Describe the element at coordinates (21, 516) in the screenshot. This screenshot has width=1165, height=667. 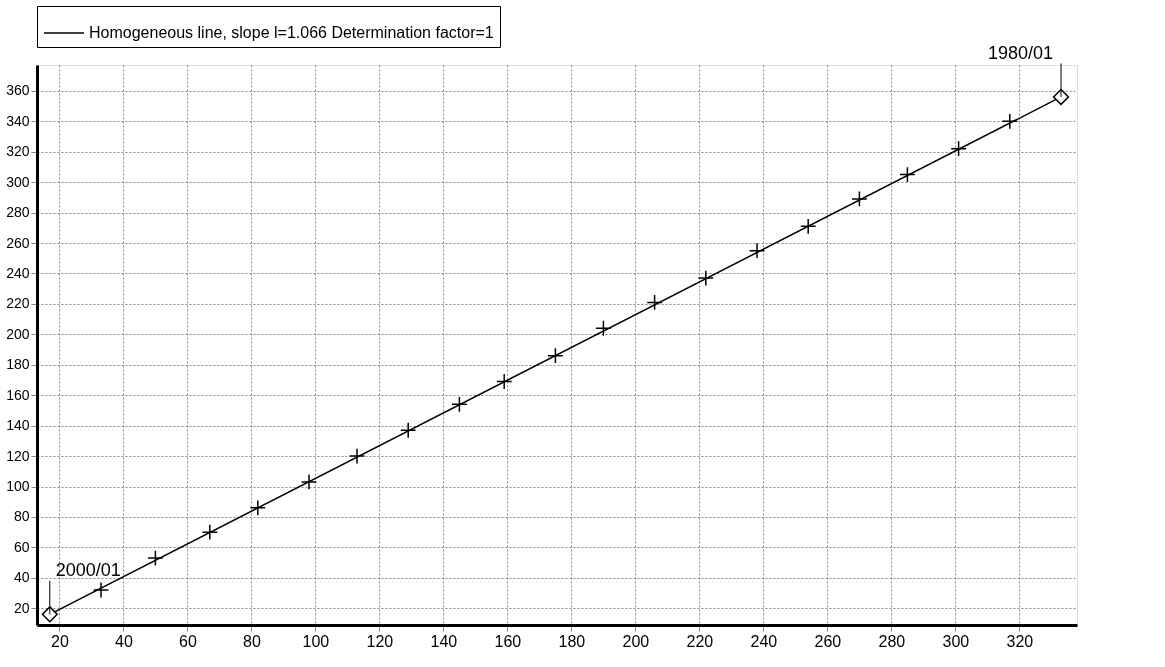
I see `y-tick-label: 80` at that location.